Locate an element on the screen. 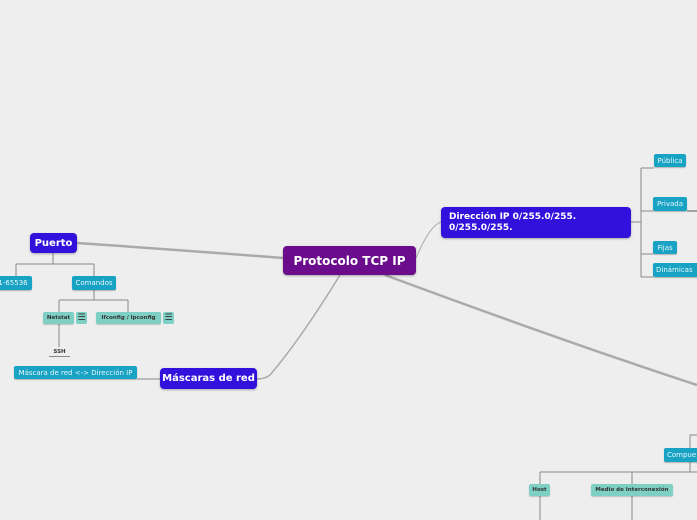 The width and height of the screenshot is (697, 520). topic-mascara-direccion: Máscara de red <-> Dirección IP is located at coordinates (75, 372).